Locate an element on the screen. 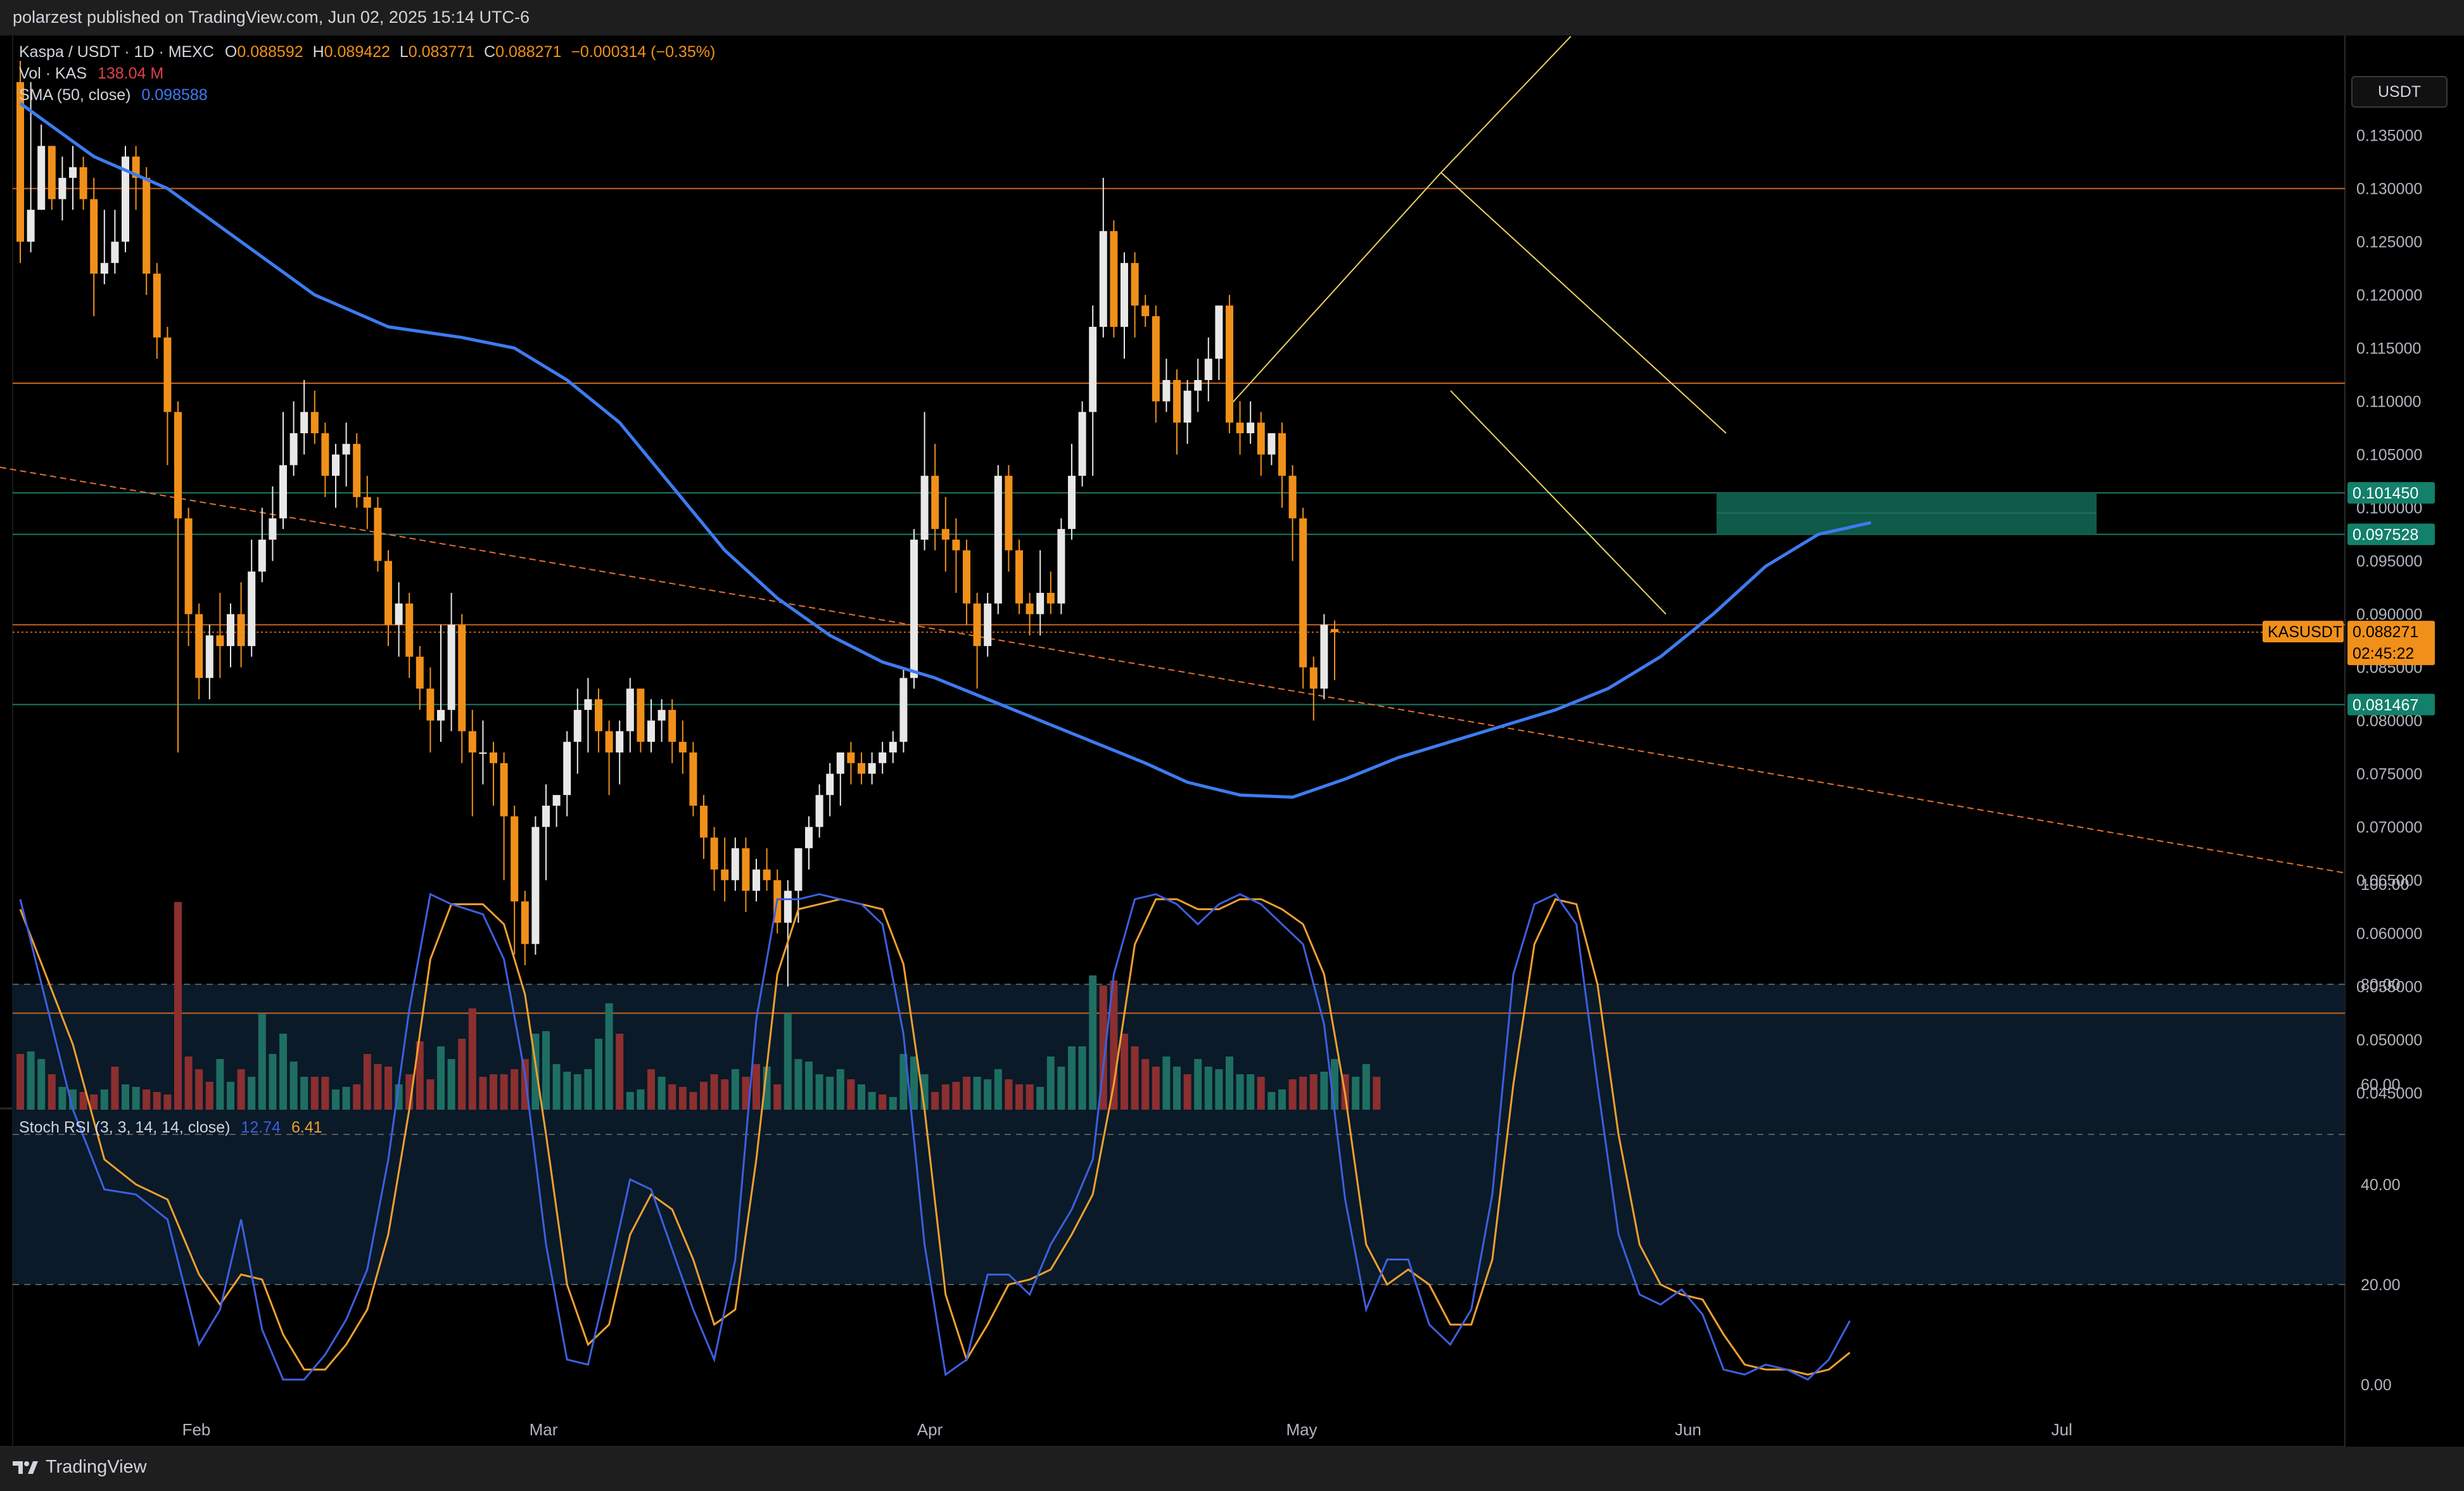  level-label: 0.081467 is located at coordinates (2385, 705).